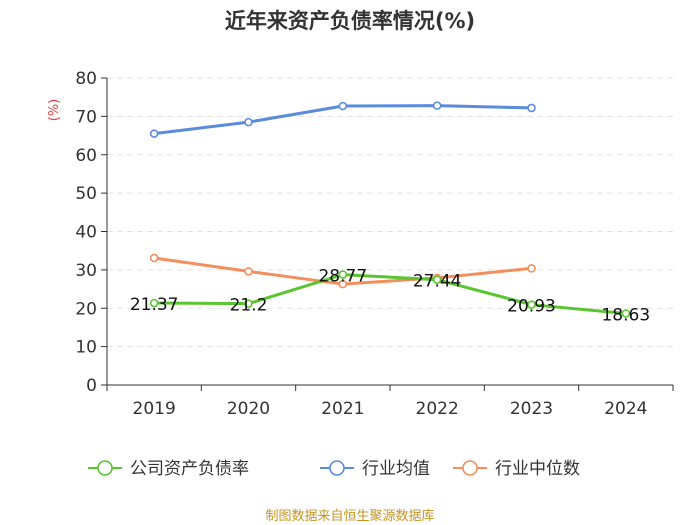 This screenshot has height=525, width=700. What do you see at coordinates (86, 194) in the screenshot?
I see `y-tick-label: 50` at bounding box center [86, 194].